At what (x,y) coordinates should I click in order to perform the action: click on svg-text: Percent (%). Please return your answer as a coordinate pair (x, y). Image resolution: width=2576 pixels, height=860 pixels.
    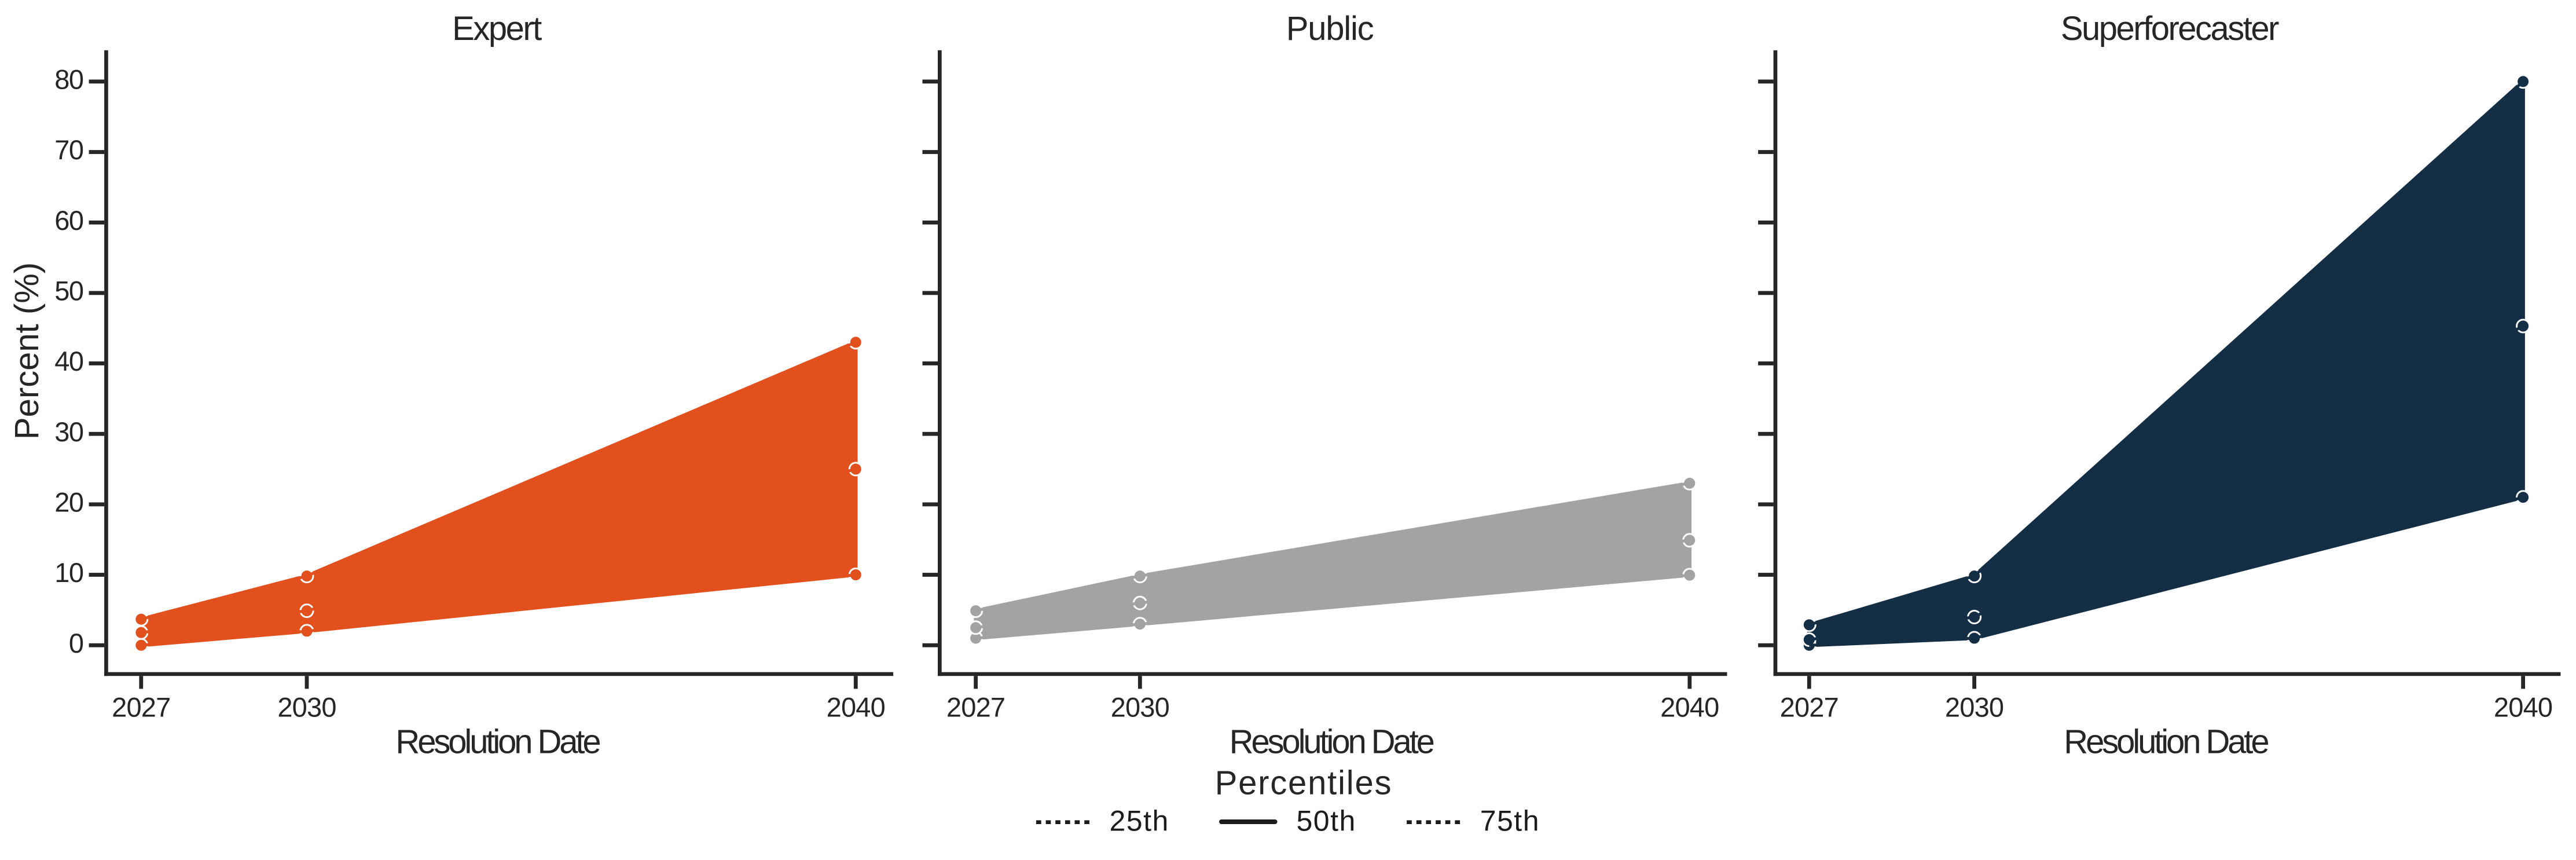
    Looking at the image, I should click on (27, 351).